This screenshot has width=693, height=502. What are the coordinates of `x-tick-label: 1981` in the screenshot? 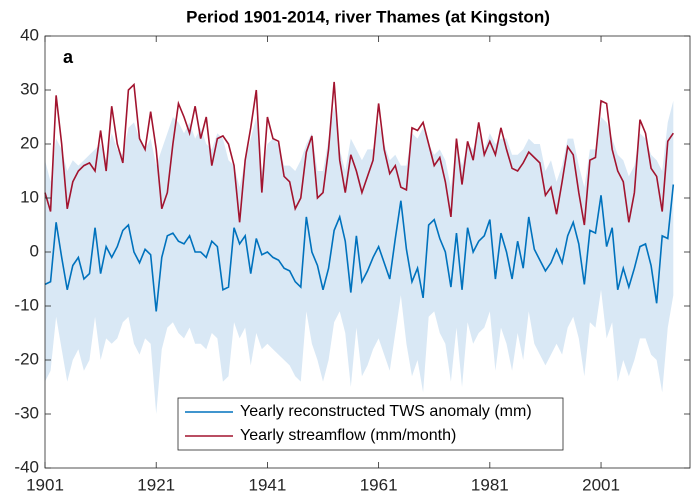 It's located at (490, 484).